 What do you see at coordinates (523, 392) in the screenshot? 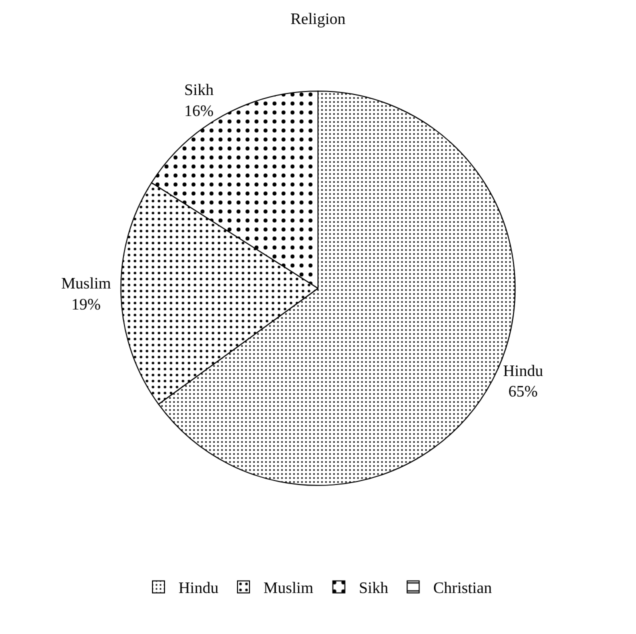
I see `data-label: 65%` at bounding box center [523, 392].